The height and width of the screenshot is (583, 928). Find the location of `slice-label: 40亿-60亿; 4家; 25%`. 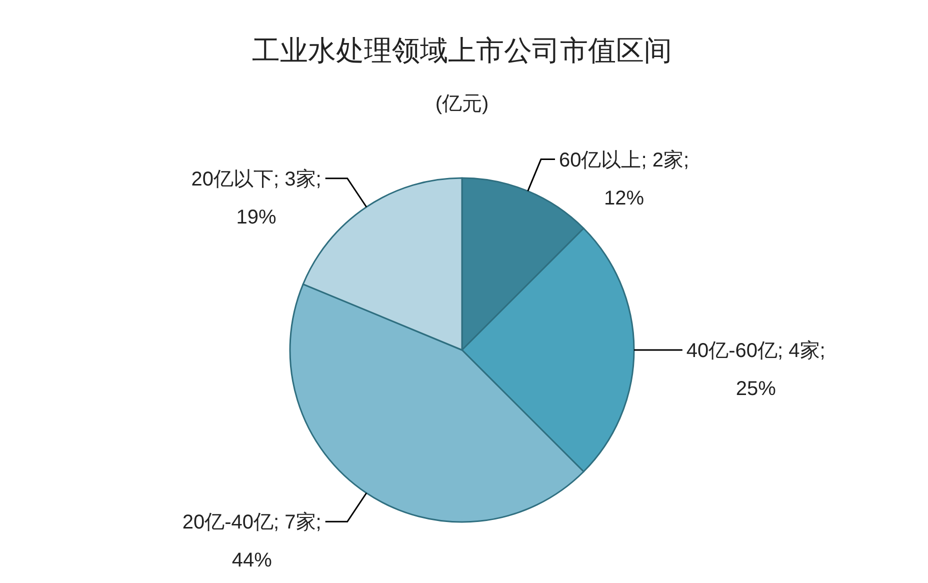

slice-label: 40亿-60亿; 4家; 25% is located at coordinates (756, 370).